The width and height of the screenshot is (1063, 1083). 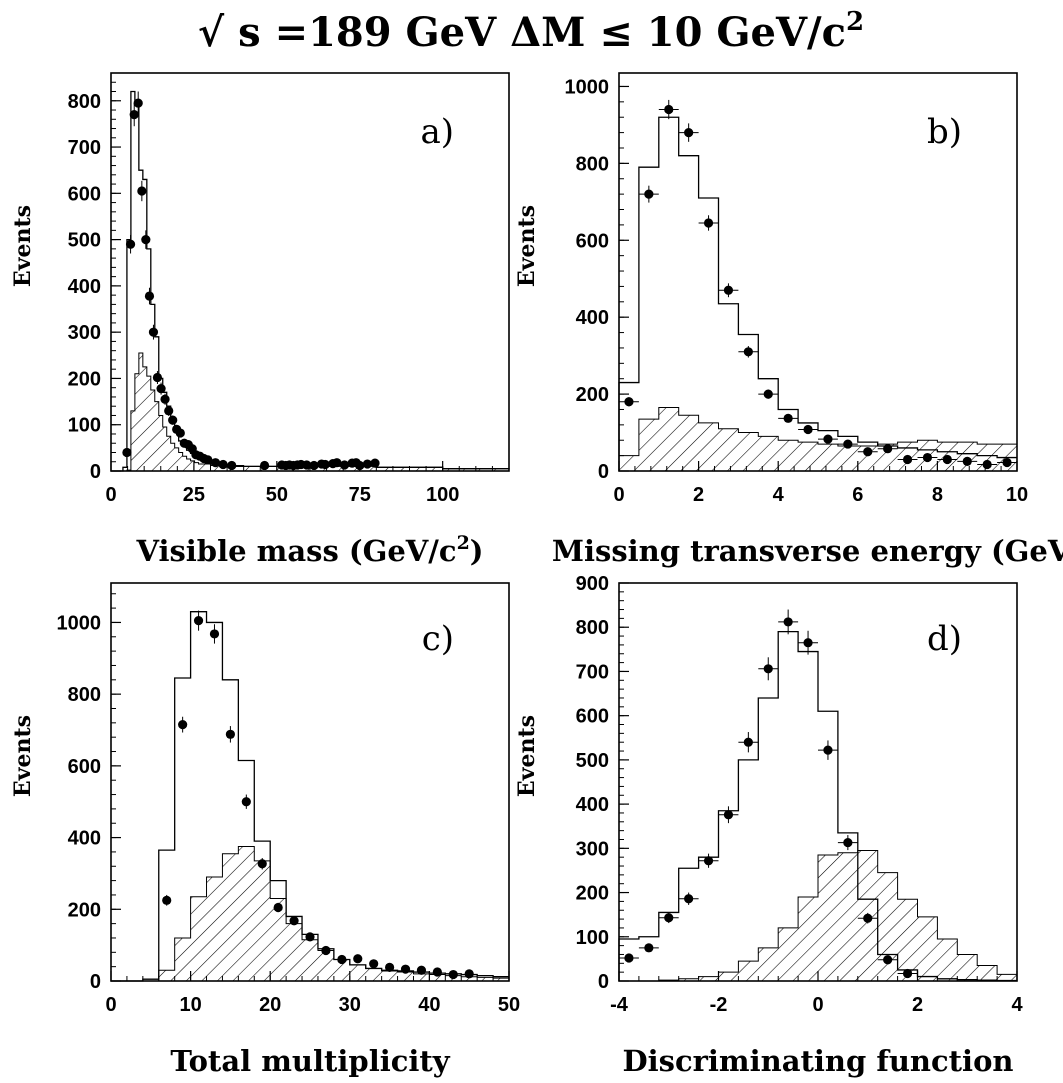 What do you see at coordinates (23, 756) in the screenshot?
I see `panel-c-ylabel: Events` at bounding box center [23, 756].